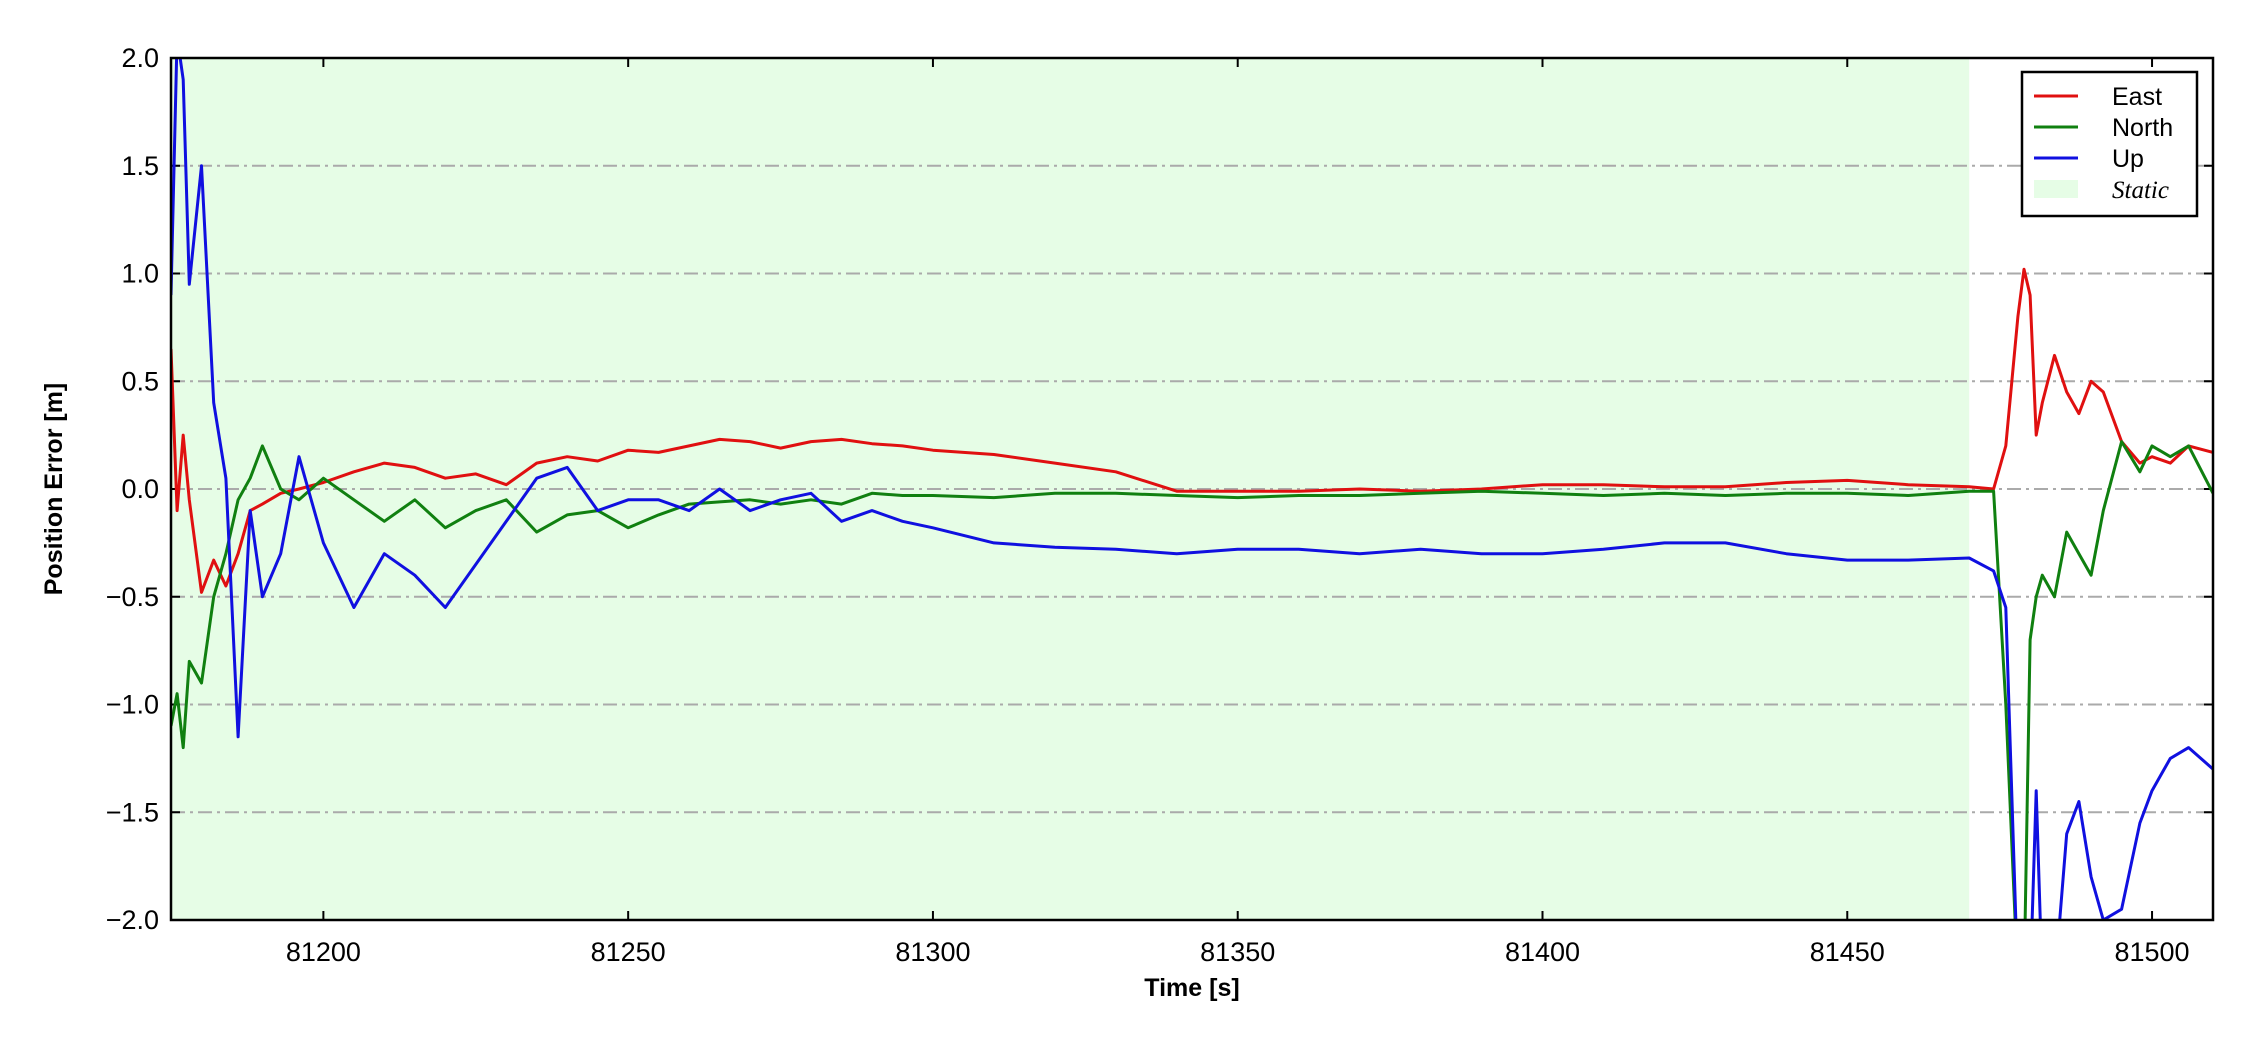 The height and width of the screenshot is (1055, 2250). What do you see at coordinates (2137, 97) in the screenshot?
I see `legend-label: East` at bounding box center [2137, 97].